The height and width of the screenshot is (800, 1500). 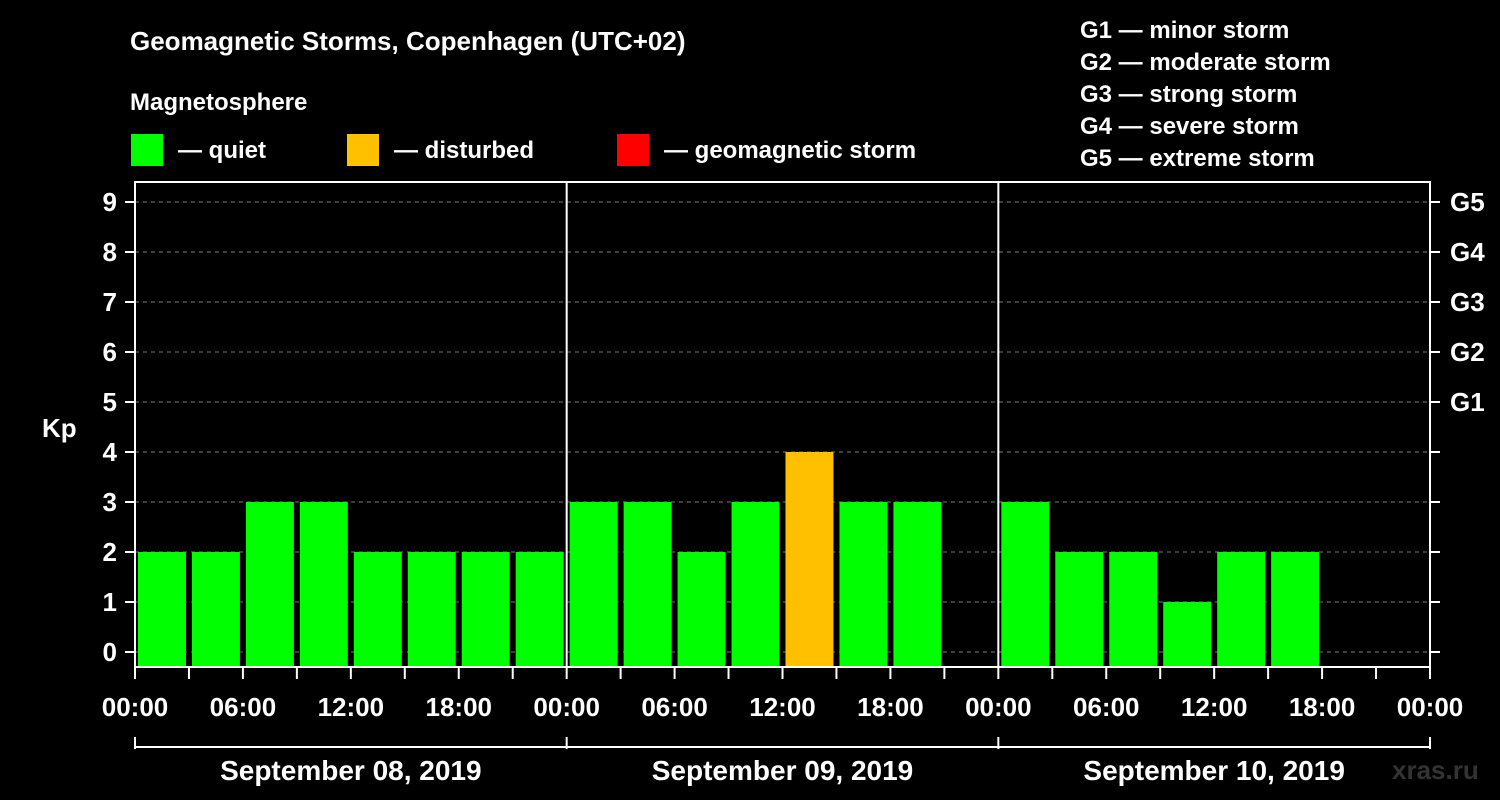 I want to click on legend-label-disturbed: — disturbed, so click(x=464, y=150).